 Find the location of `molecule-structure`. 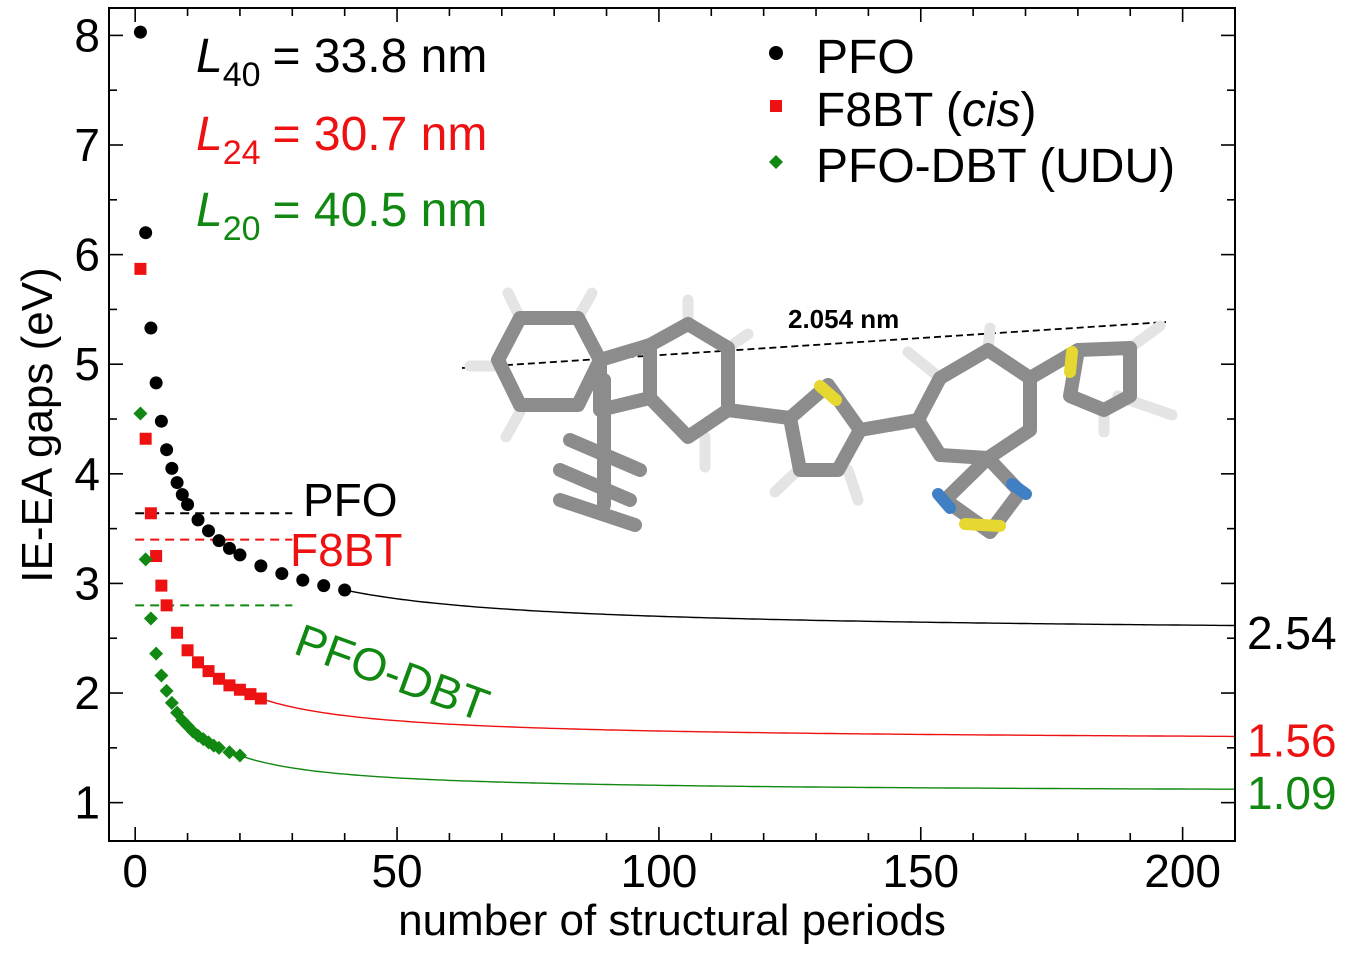

molecule-structure is located at coordinates (819, 413).